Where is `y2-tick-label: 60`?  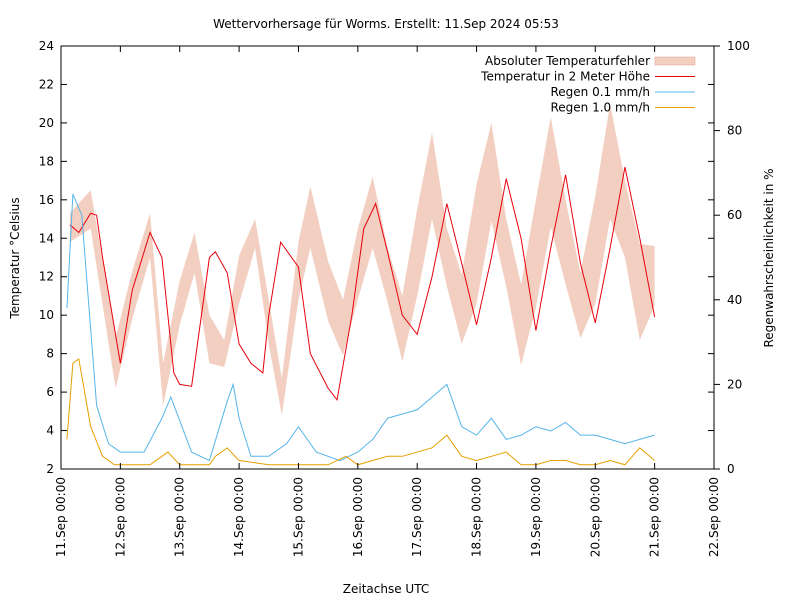
y2-tick-label: 60 is located at coordinates (734, 215).